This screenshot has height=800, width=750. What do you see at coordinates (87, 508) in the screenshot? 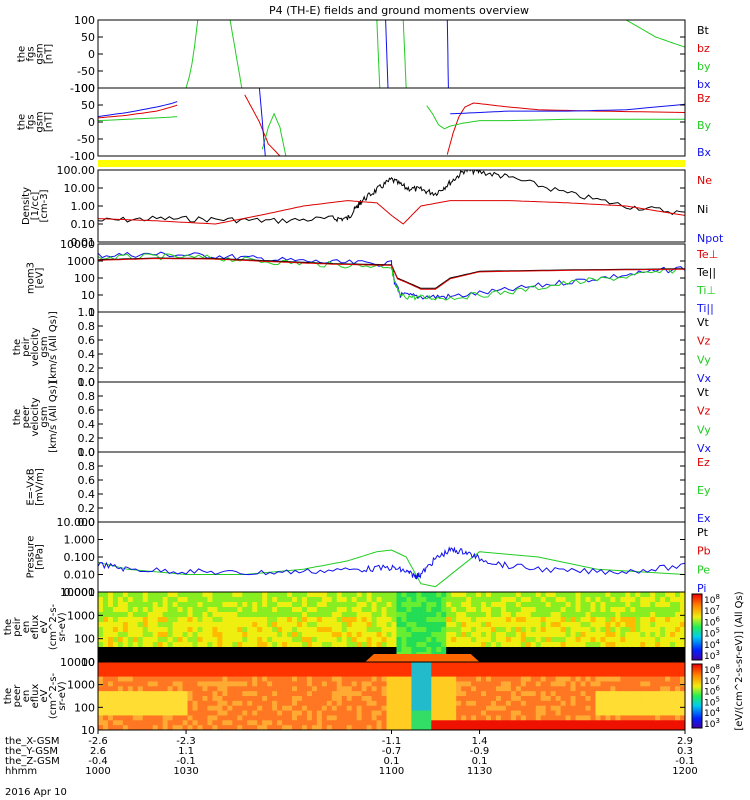
I see `y-tick-label: 0.2` at bounding box center [87, 508].